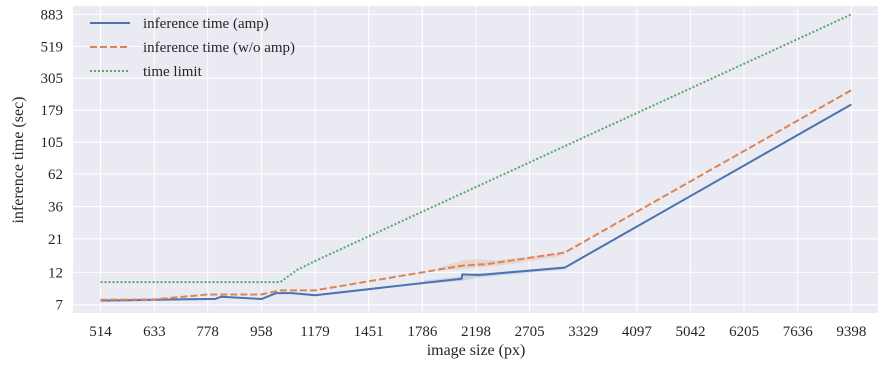 Image resolution: width=882 pixels, height=365 pixels. What do you see at coordinates (52, 47) in the screenshot?
I see `y-tick-label: 519` at bounding box center [52, 47].